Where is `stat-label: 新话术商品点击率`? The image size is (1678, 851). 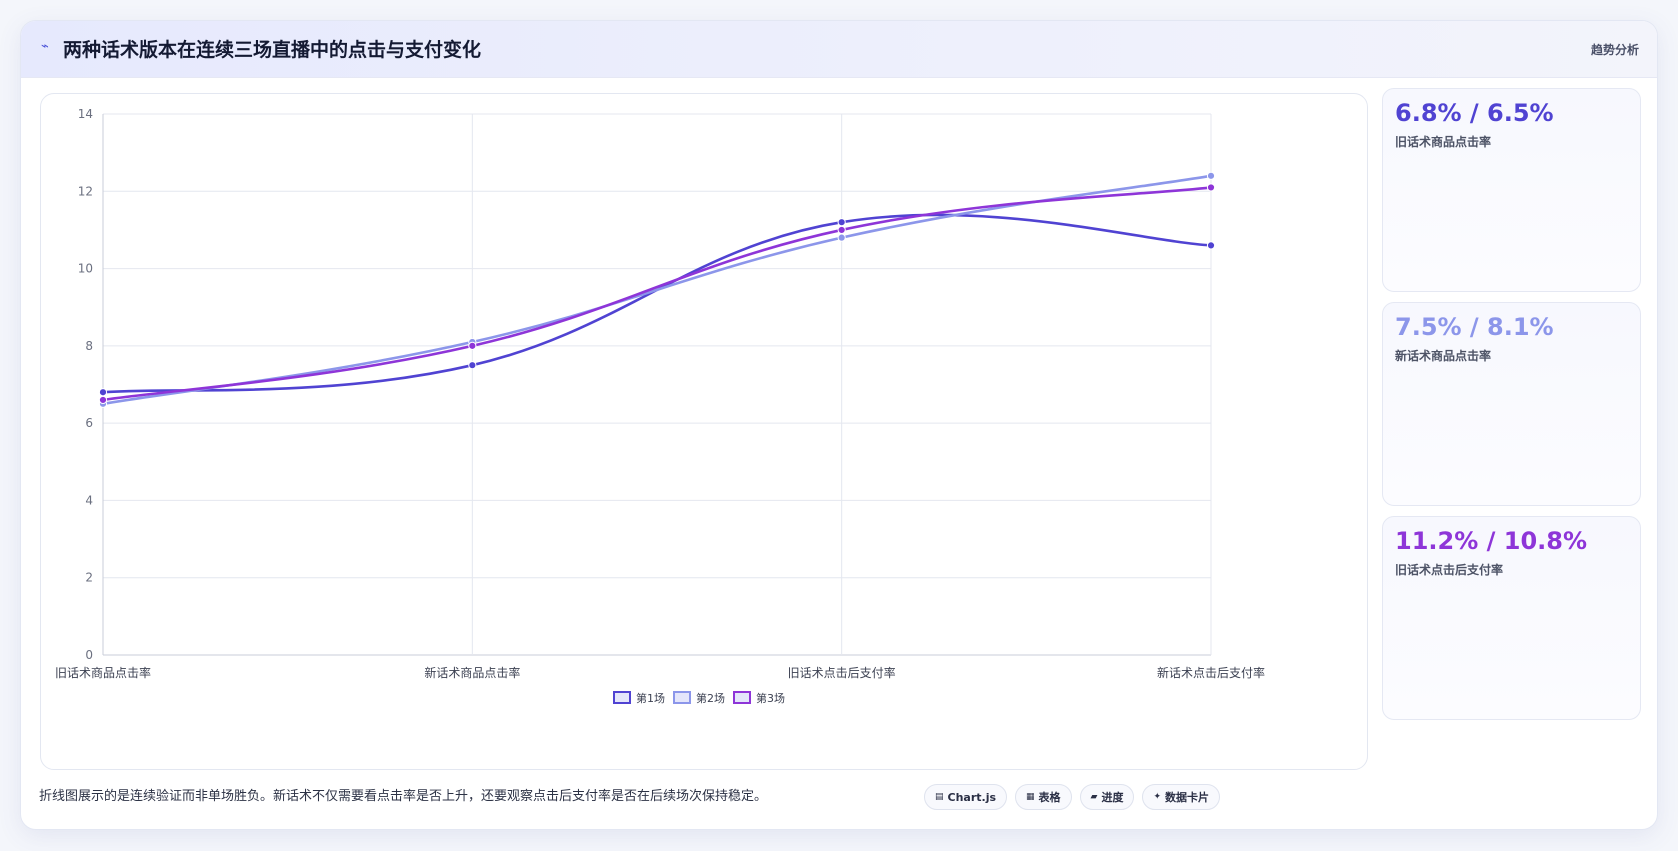 stat-label: 新话术商品点击率 is located at coordinates (1443, 356).